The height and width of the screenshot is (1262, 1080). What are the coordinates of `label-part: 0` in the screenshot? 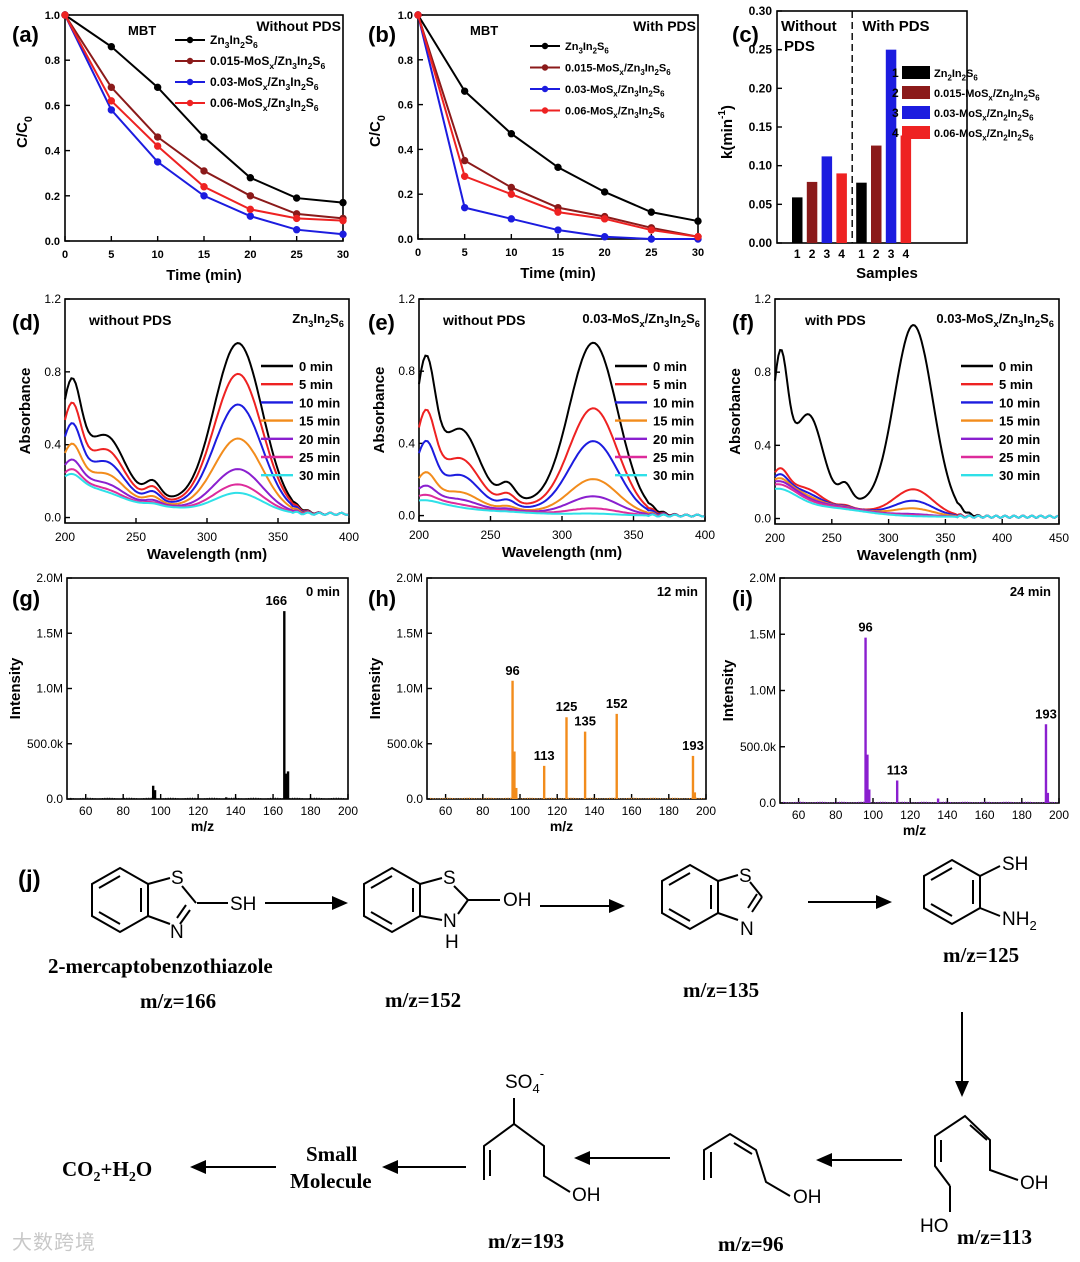 It's located at (382, 118).